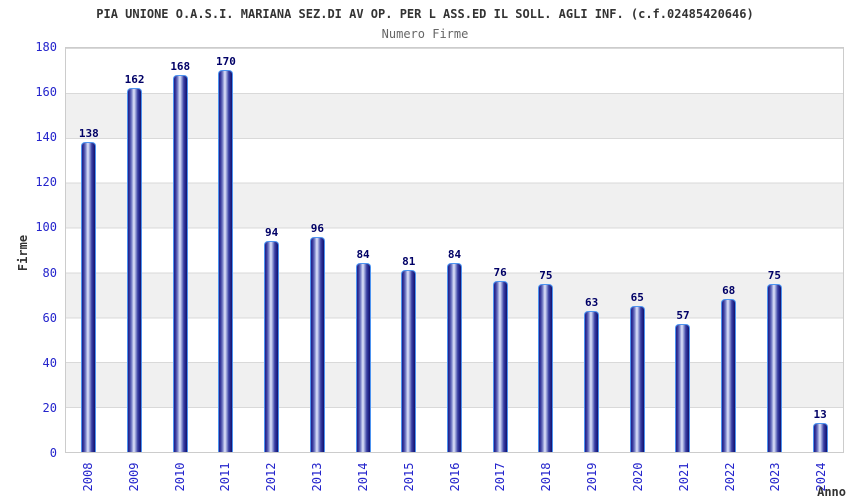  What do you see at coordinates (591, 302) in the screenshot?
I see `bar-value-label: 63` at bounding box center [591, 302].